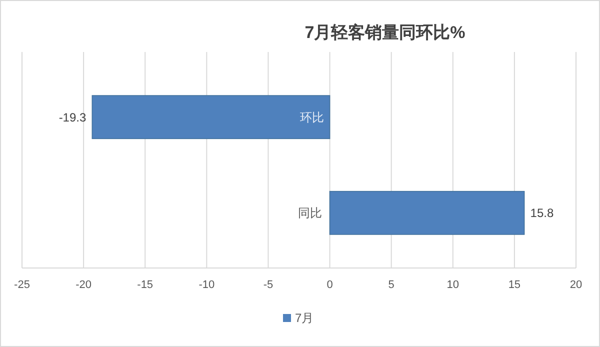 Image resolution: width=600 pixels, height=347 pixels. Describe the element at coordinates (576, 285) in the screenshot. I see `x-tick-label: 20` at that location.